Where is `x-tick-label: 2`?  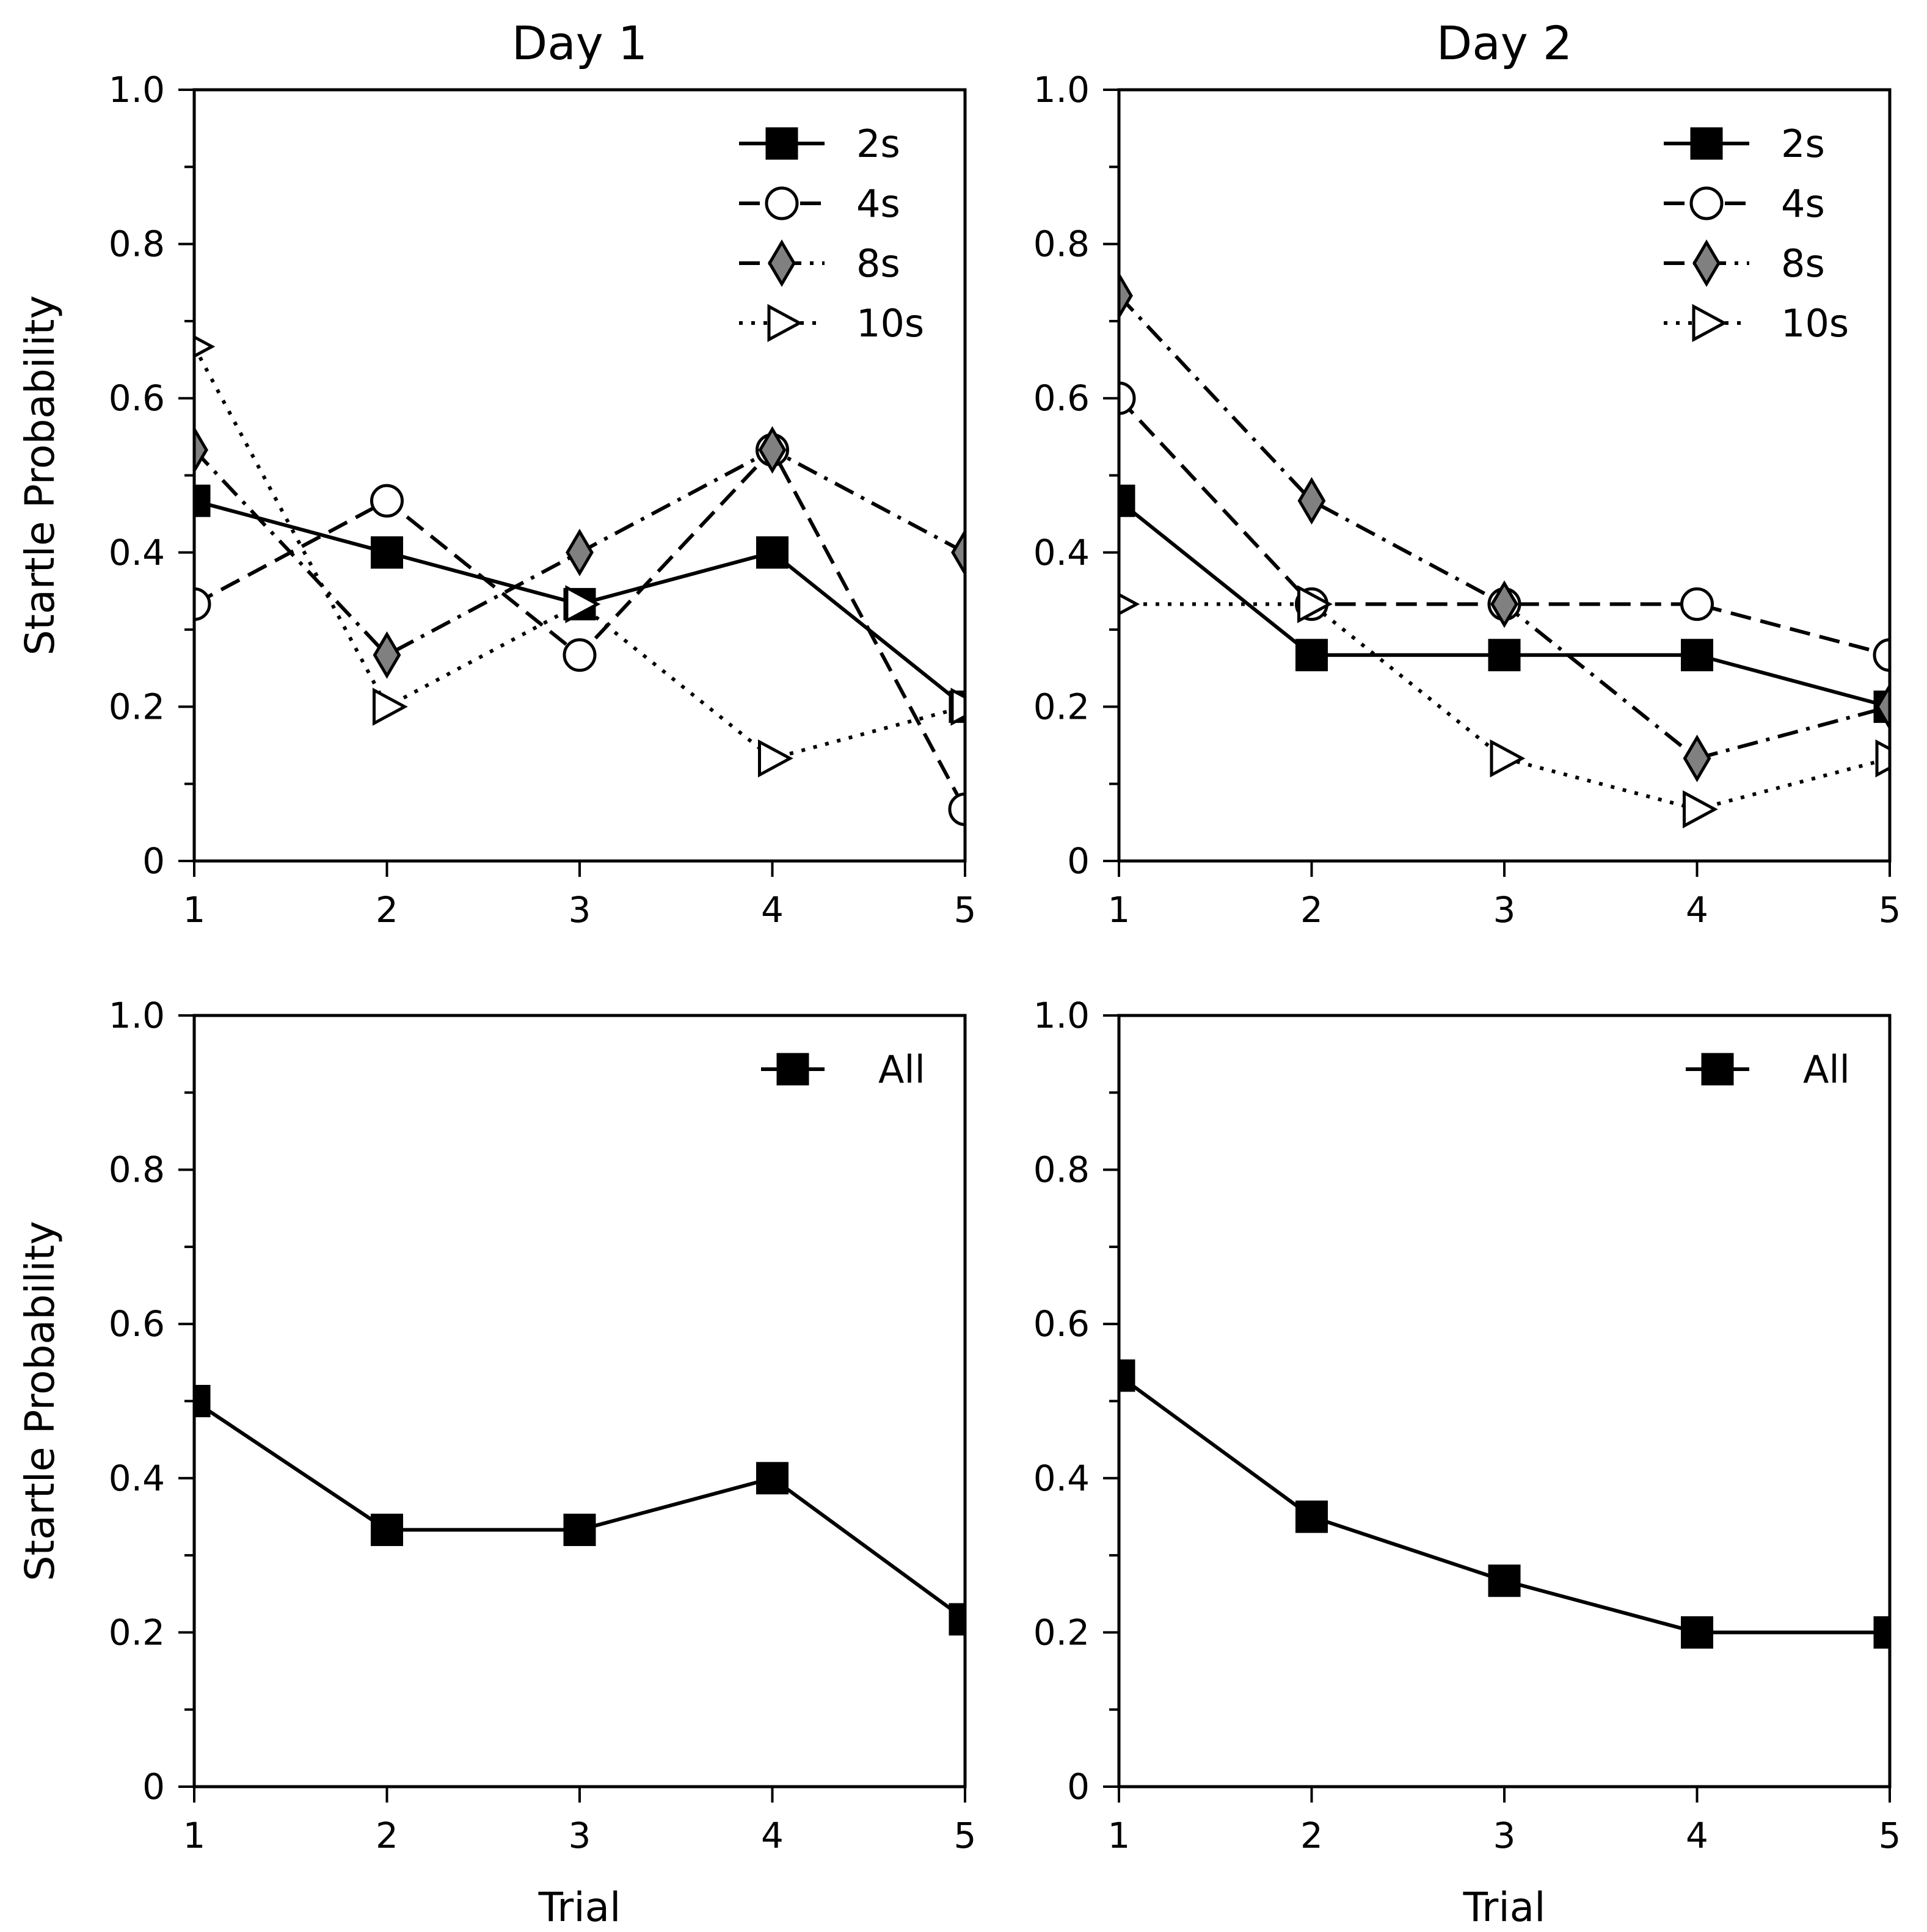 x-tick-label: 2 is located at coordinates (1311, 1835).